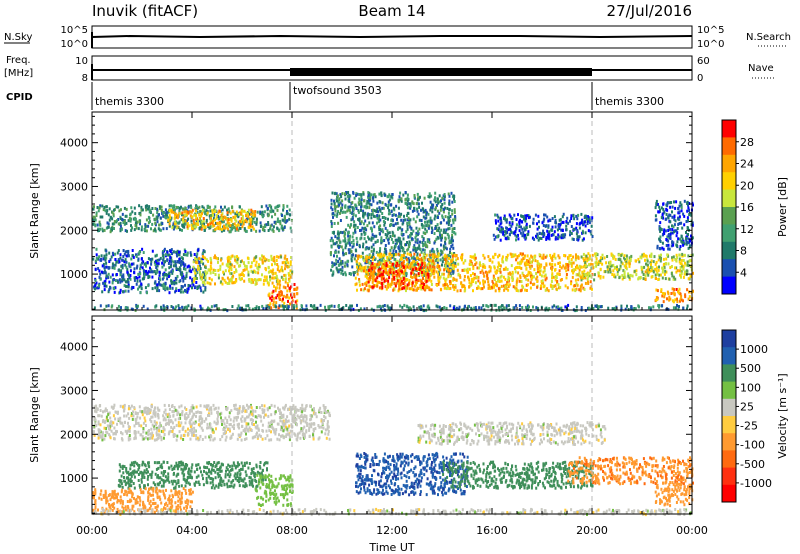 This screenshot has width=800, height=554. I want to click on nsearch-label: N.Search, so click(768, 37).